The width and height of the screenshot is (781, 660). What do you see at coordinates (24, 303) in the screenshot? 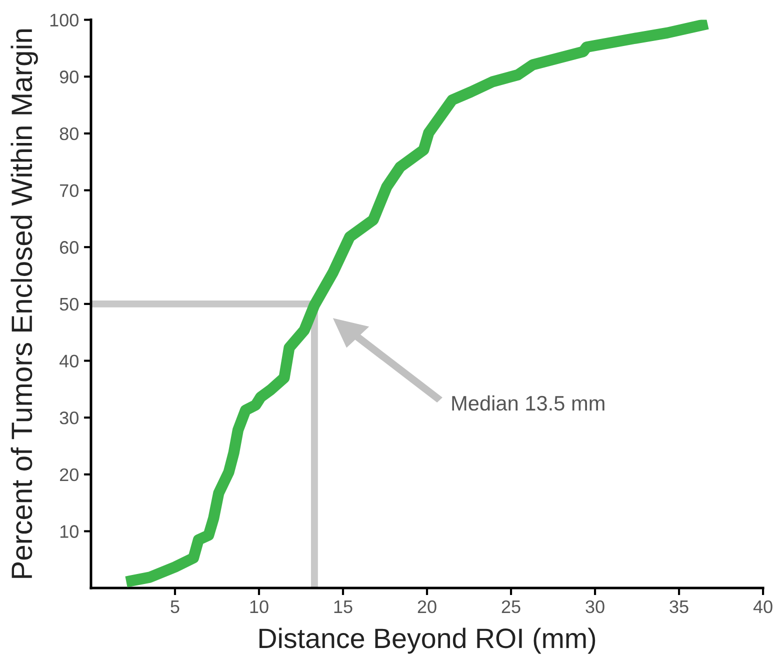
I see `y-axis-title: Percent of Tumors Enclosed Within Margin` at bounding box center [24, 303].